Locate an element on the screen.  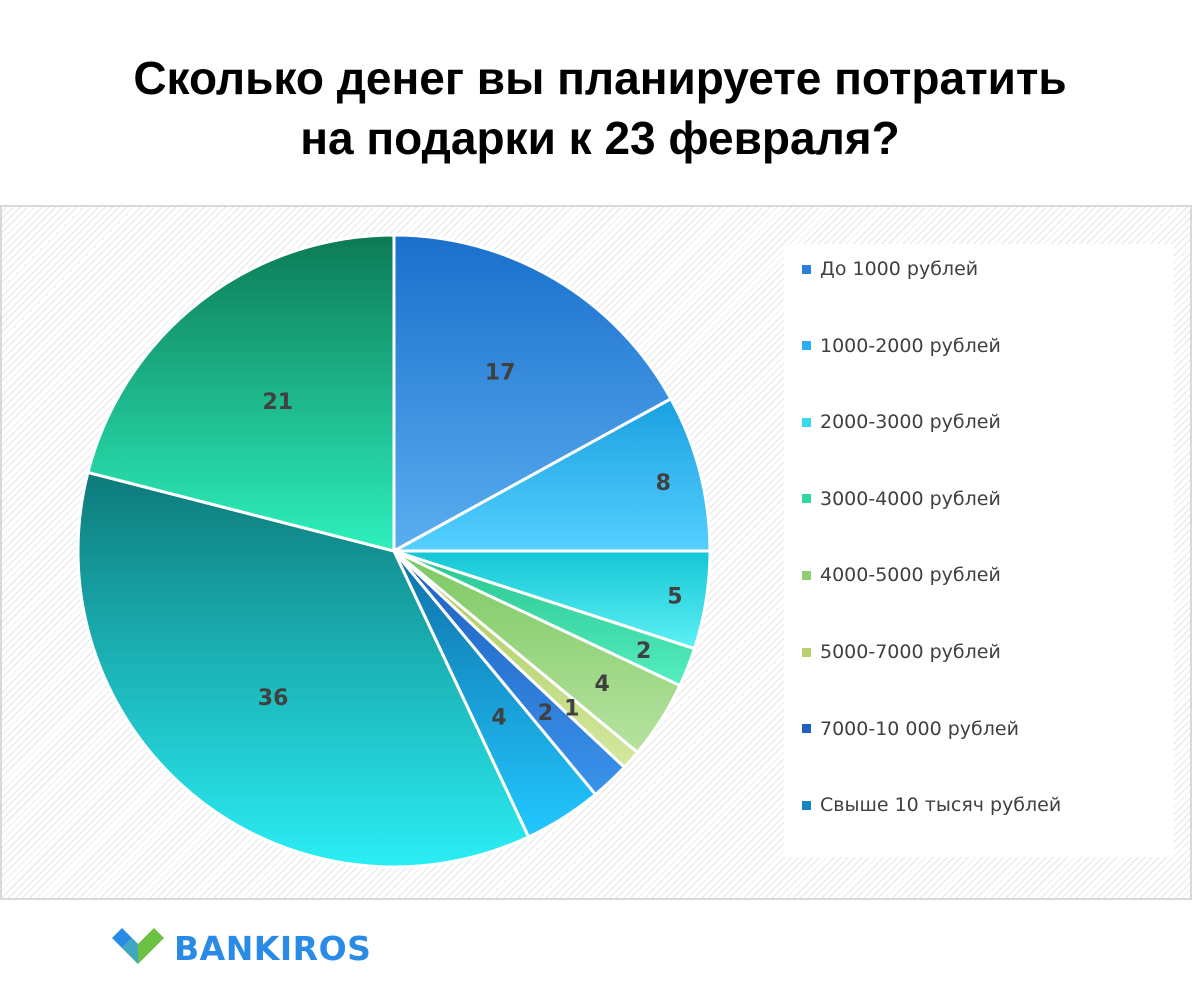
legend-label: 3000-4000 рублей is located at coordinates (910, 498).